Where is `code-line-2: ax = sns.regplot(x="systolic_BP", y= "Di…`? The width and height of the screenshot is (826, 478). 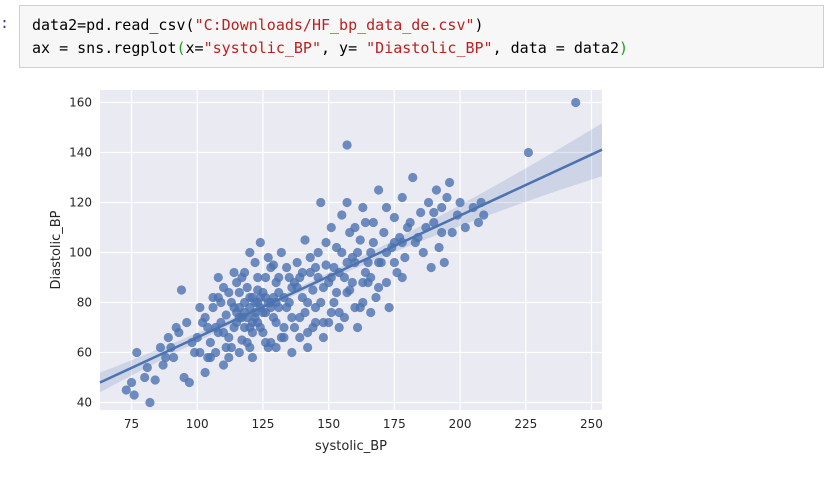 code-line-2: ax = sns.regplot(x="systolic_BP", y= "Di… is located at coordinates (330, 48).